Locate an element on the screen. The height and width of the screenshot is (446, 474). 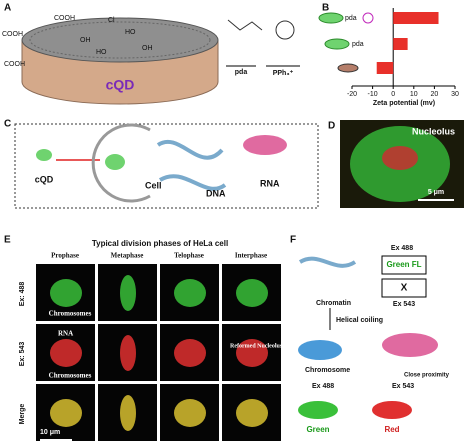
lattice is located at coordinates (120, 40).